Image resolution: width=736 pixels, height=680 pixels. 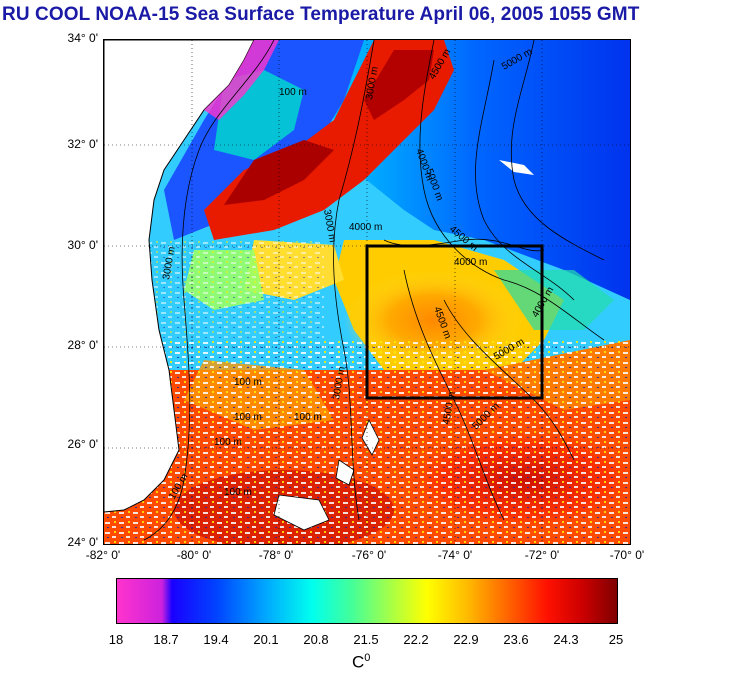 What do you see at coordinates (82, 245) in the screenshot?
I see `lat-label-30: 30° 0'` at bounding box center [82, 245].